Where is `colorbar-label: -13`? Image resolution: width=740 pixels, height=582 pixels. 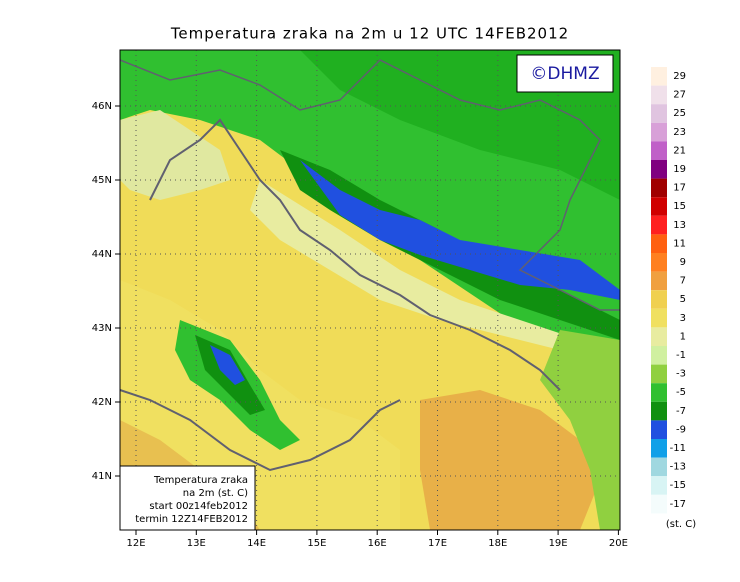 colorbar-label: -13 is located at coordinates (678, 467).